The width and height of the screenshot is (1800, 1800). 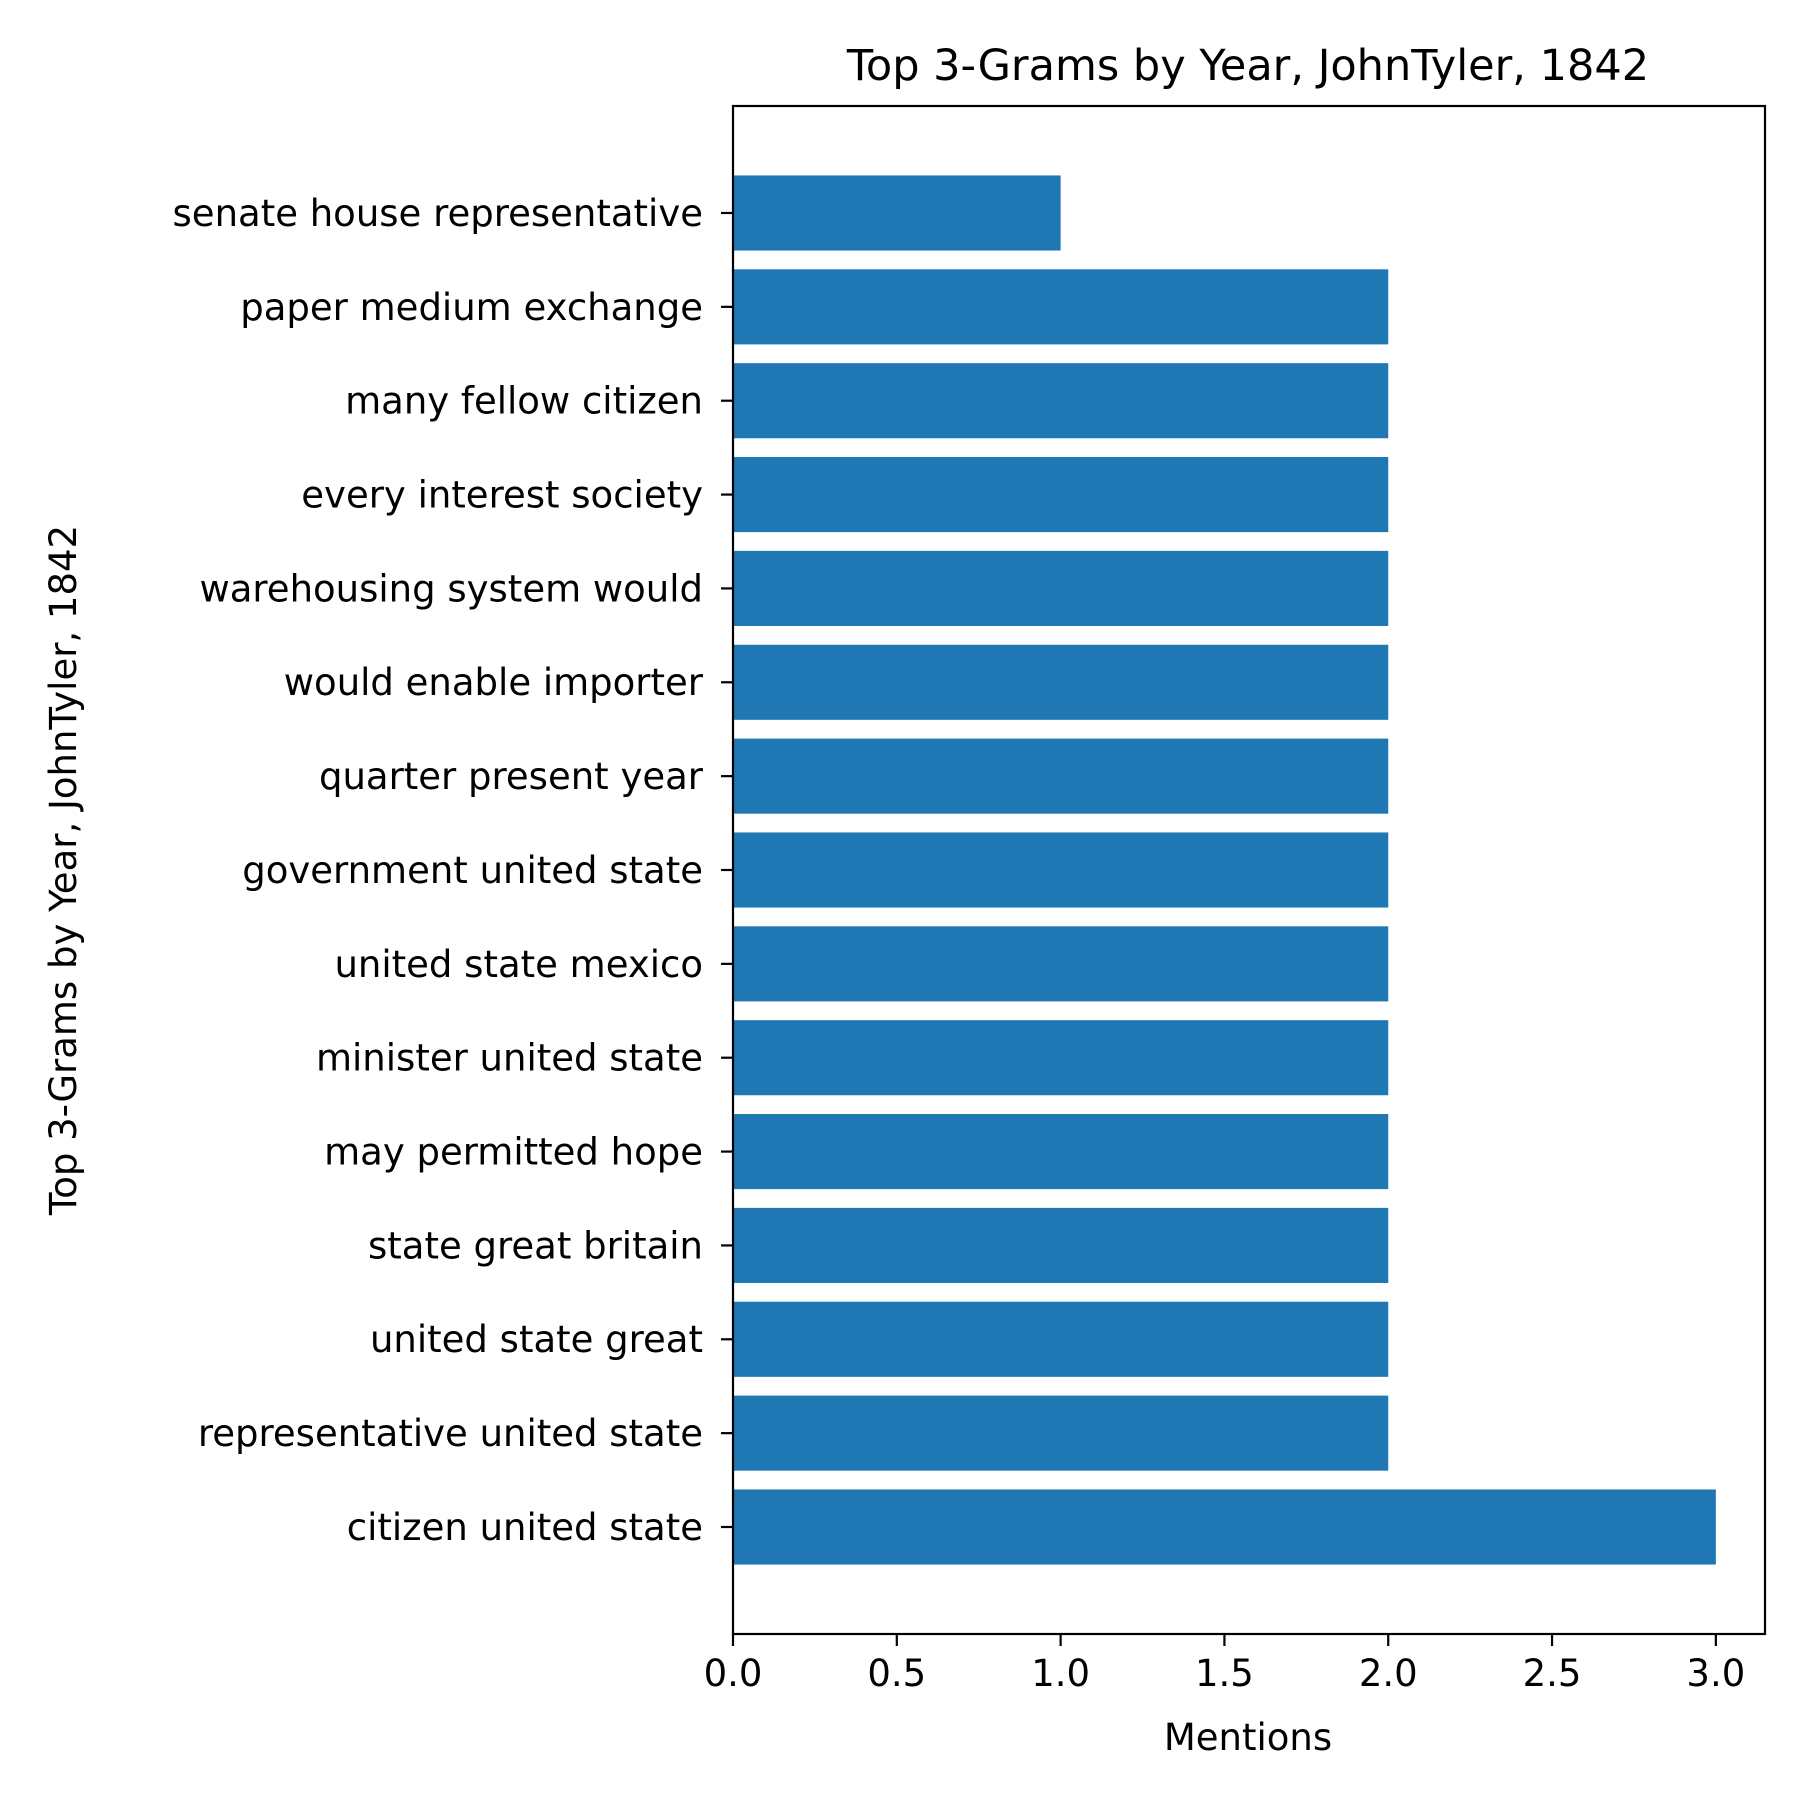 What do you see at coordinates (896, 1673) in the screenshot?
I see `x-tick-label: 0.5` at bounding box center [896, 1673].